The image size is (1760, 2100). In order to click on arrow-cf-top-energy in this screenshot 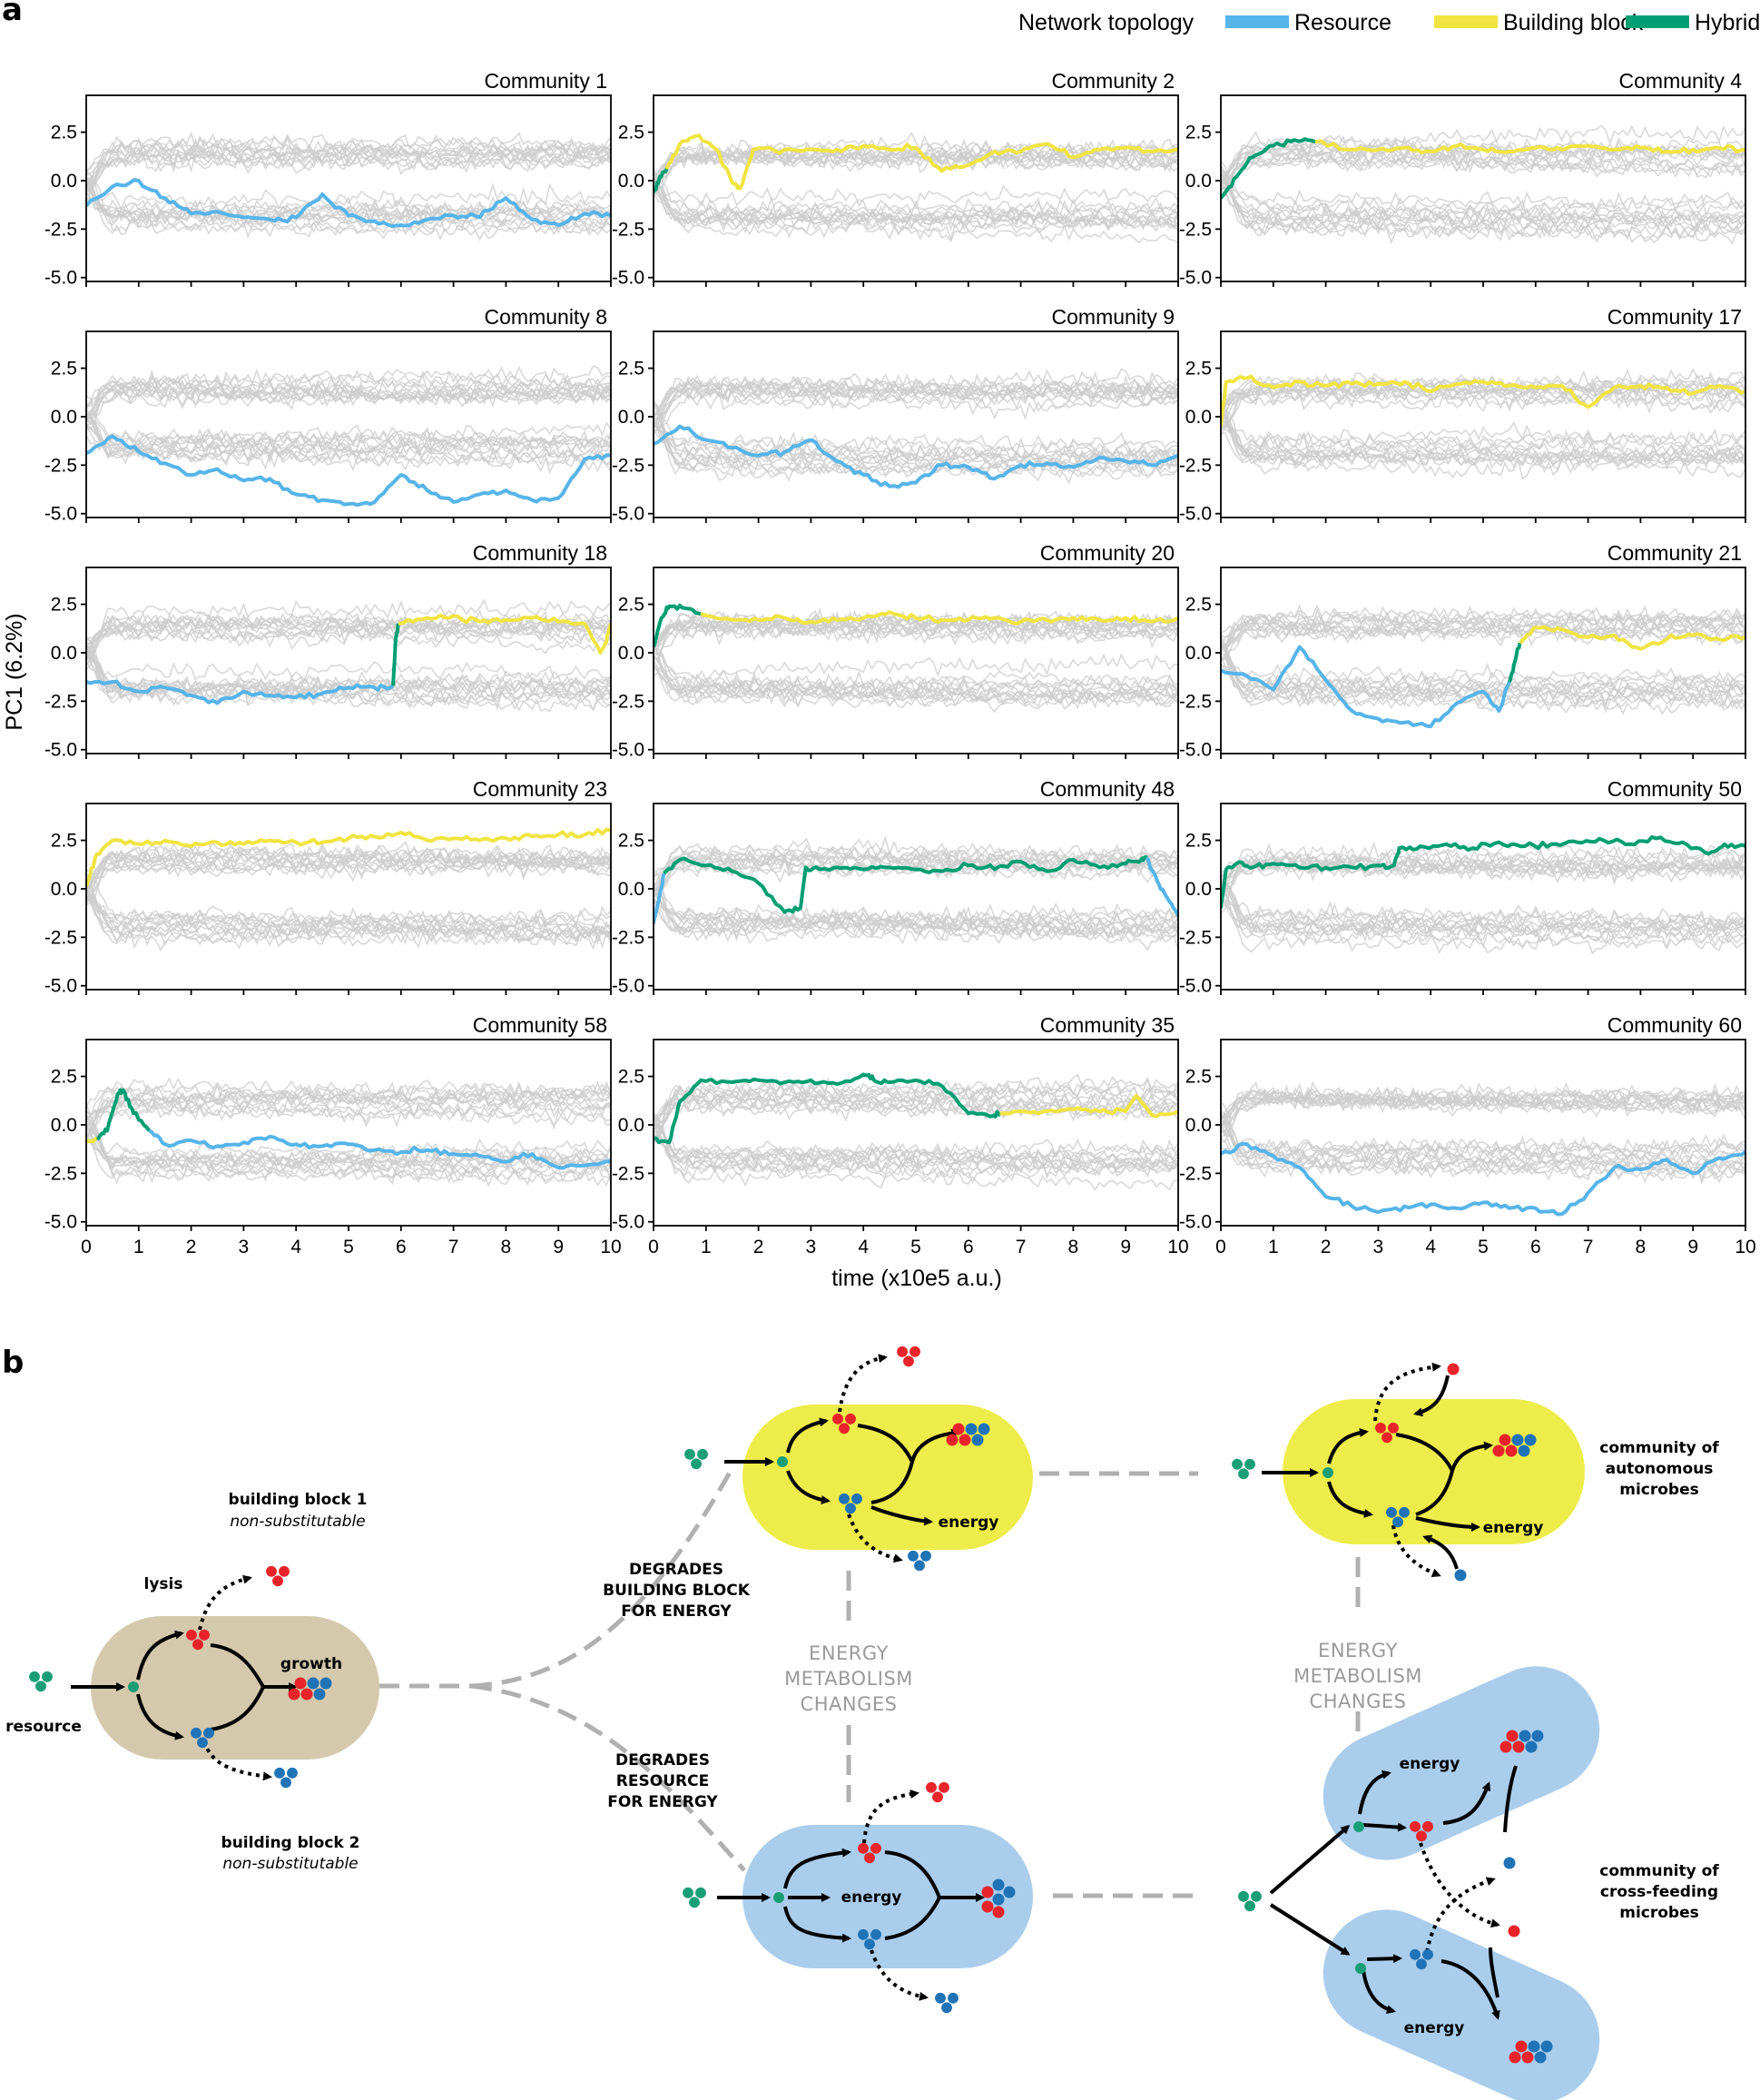, I will do `click(1375, 1792)`.